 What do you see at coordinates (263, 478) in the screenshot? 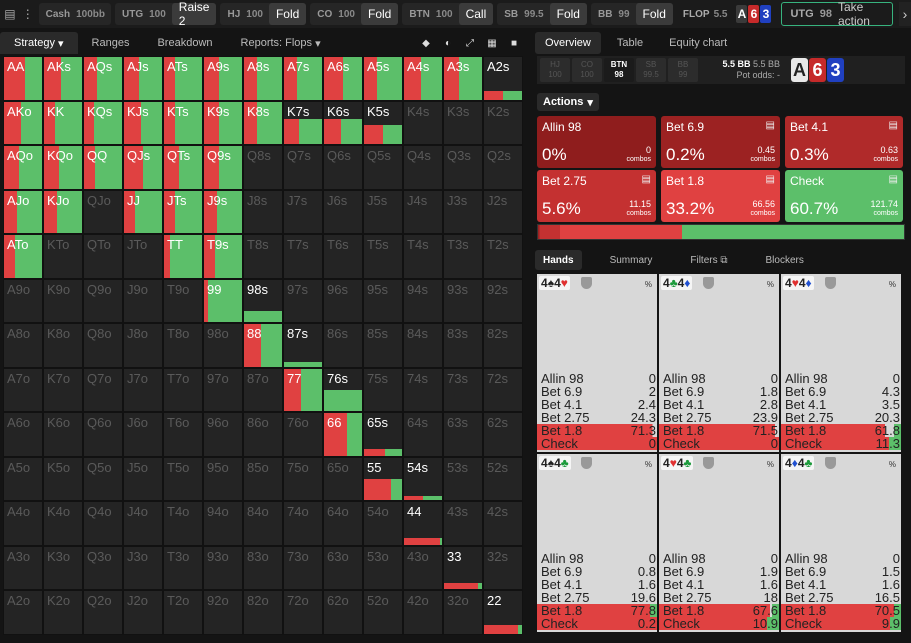
I see `hand-cell: 85o` at bounding box center [263, 478].